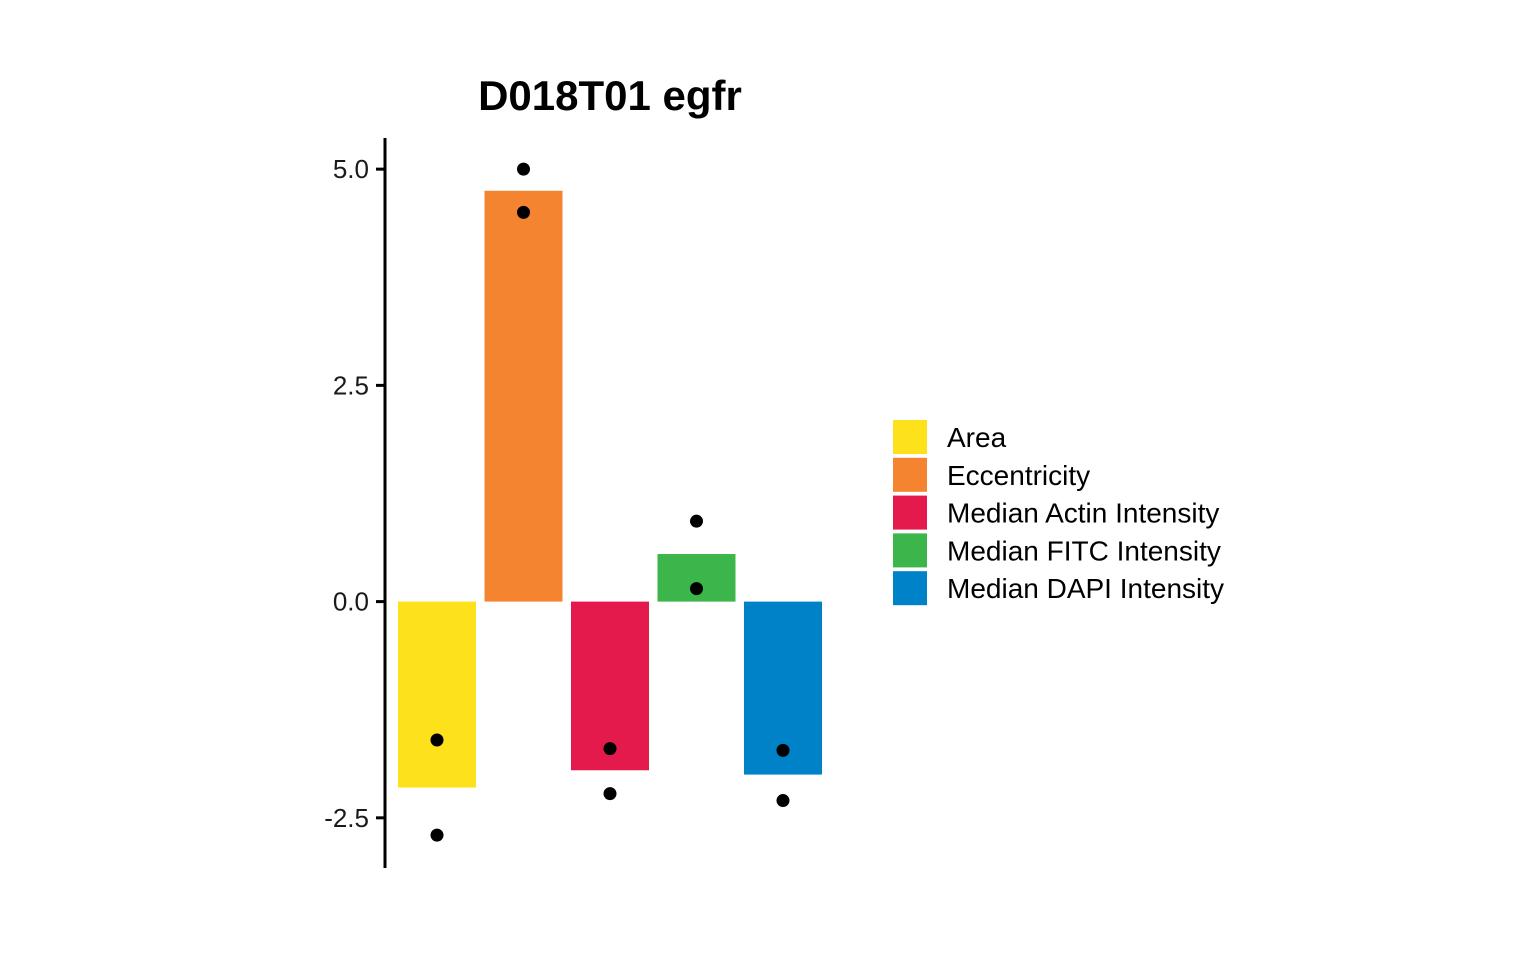 The width and height of the screenshot is (1536, 960). I want to click on legend-key-median-actin-intensity, so click(910, 512).